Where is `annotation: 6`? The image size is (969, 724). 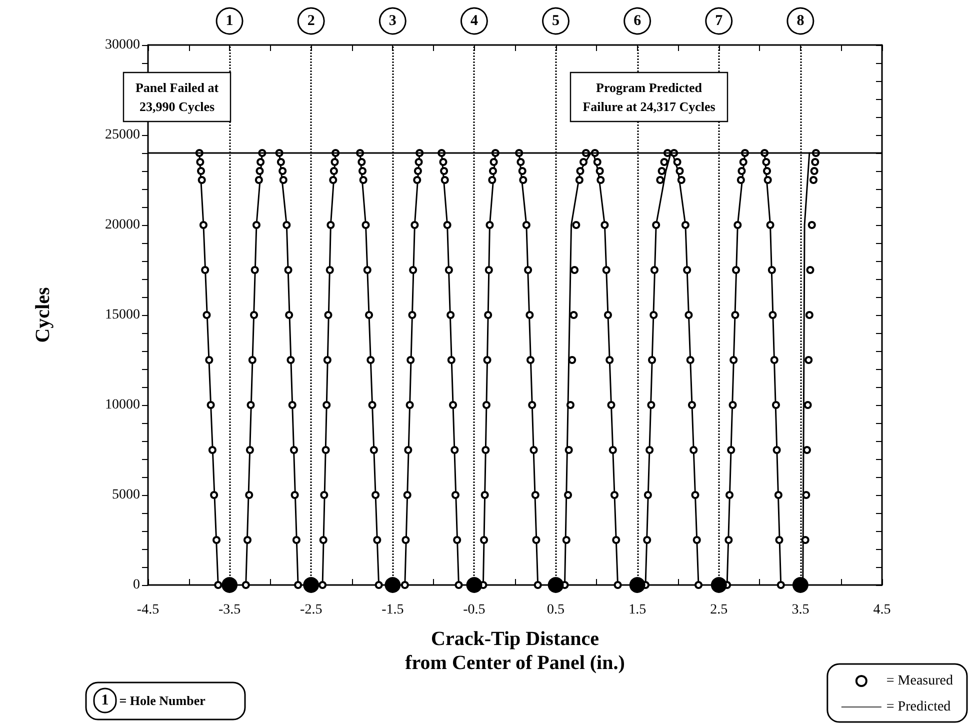 annotation: 6 is located at coordinates (638, 21).